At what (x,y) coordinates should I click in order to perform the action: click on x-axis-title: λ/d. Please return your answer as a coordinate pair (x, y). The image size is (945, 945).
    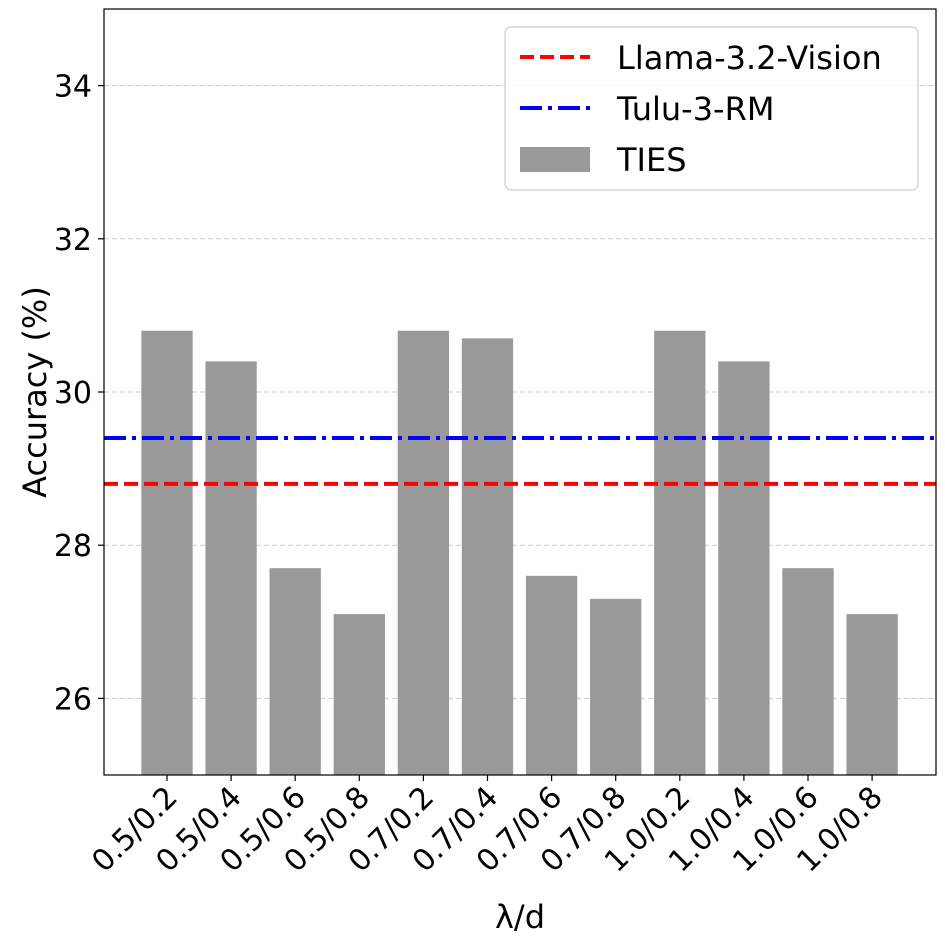
    Looking at the image, I should click on (520, 917).